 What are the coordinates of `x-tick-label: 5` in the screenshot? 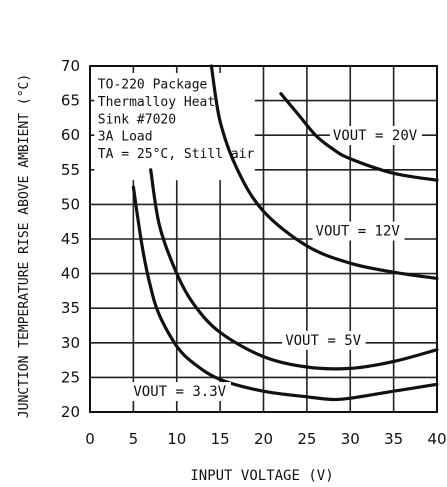 It's located at (134, 439).